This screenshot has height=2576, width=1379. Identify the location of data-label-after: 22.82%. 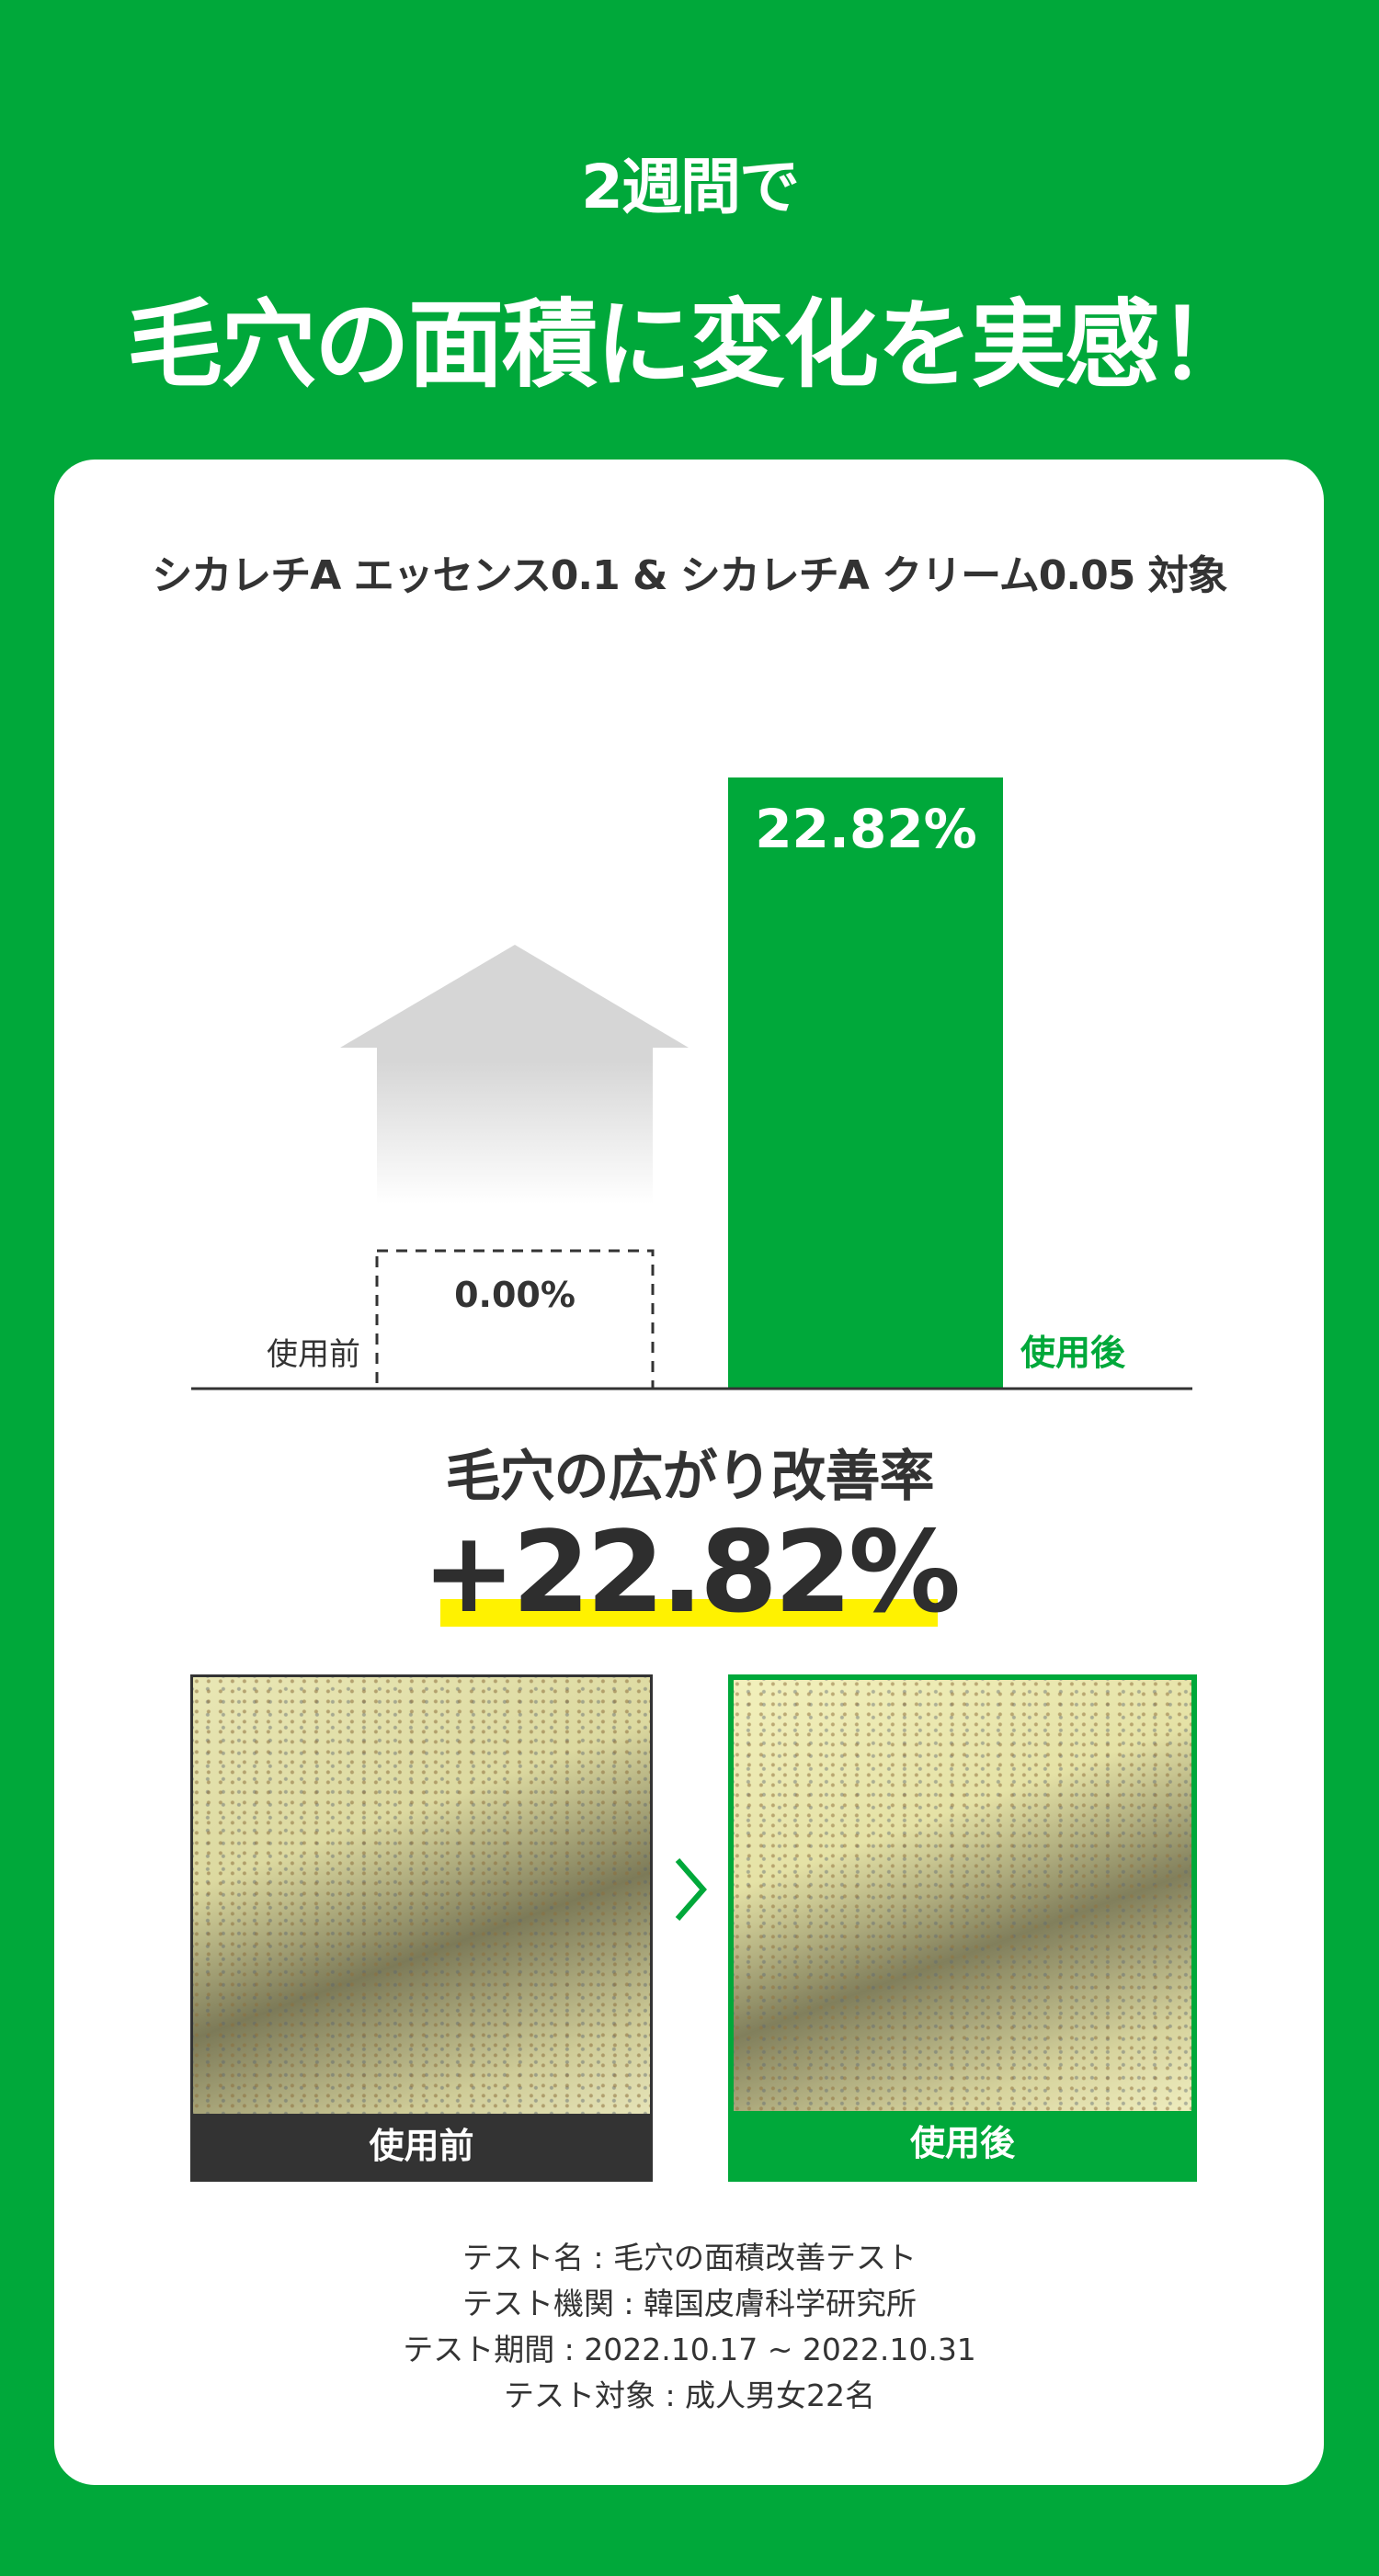
(866, 829).